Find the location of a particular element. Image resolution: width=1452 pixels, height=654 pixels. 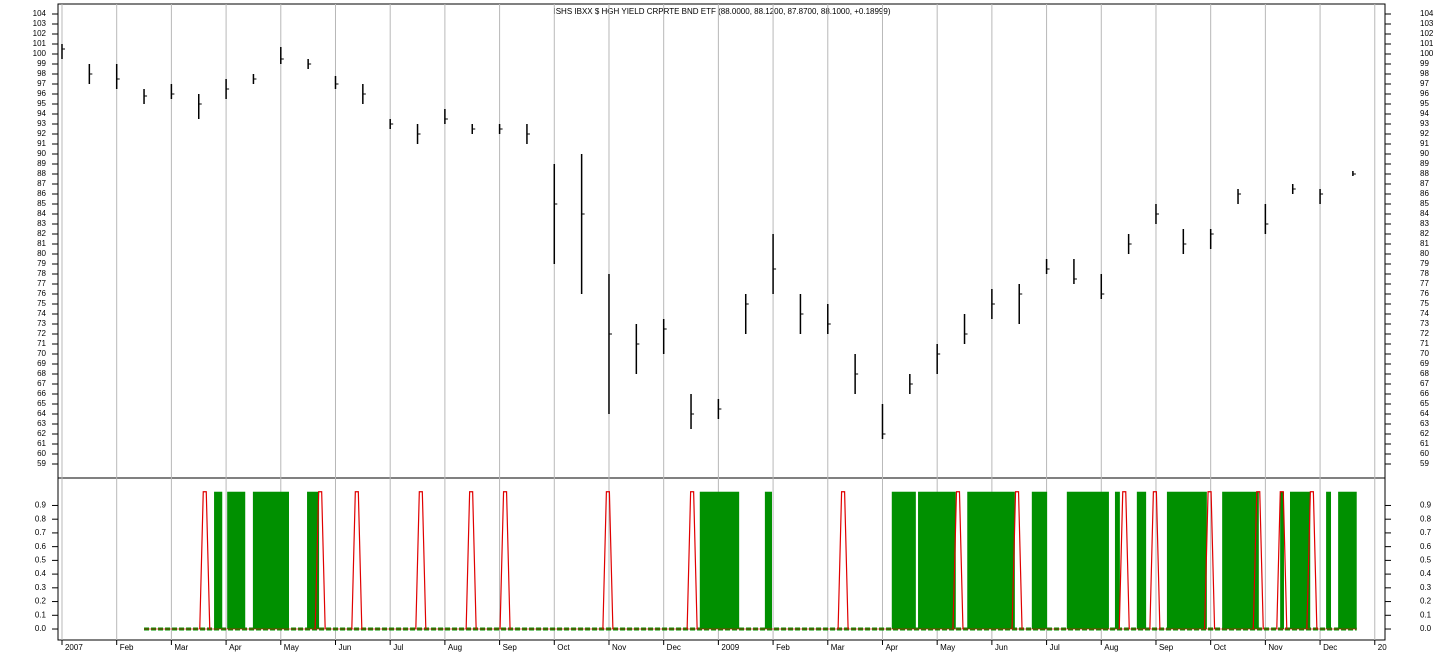

y-tick-label-right: 68 is located at coordinates (1424, 373).